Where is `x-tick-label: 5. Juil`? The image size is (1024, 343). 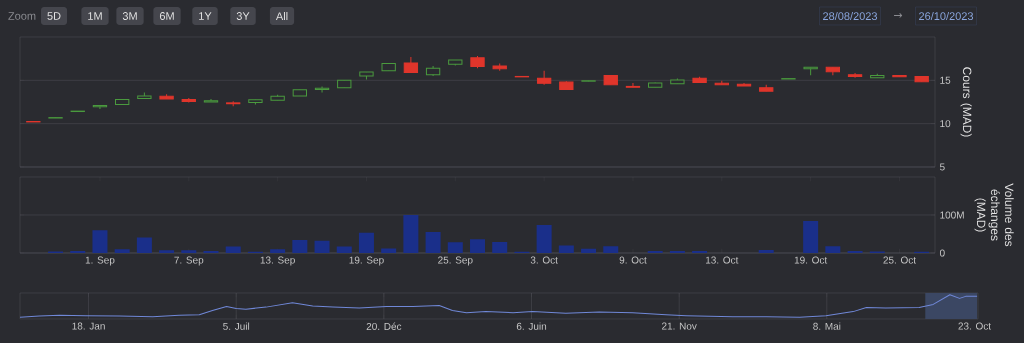
x-tick-label: 5. Juil is located at coordinates (236, 326).